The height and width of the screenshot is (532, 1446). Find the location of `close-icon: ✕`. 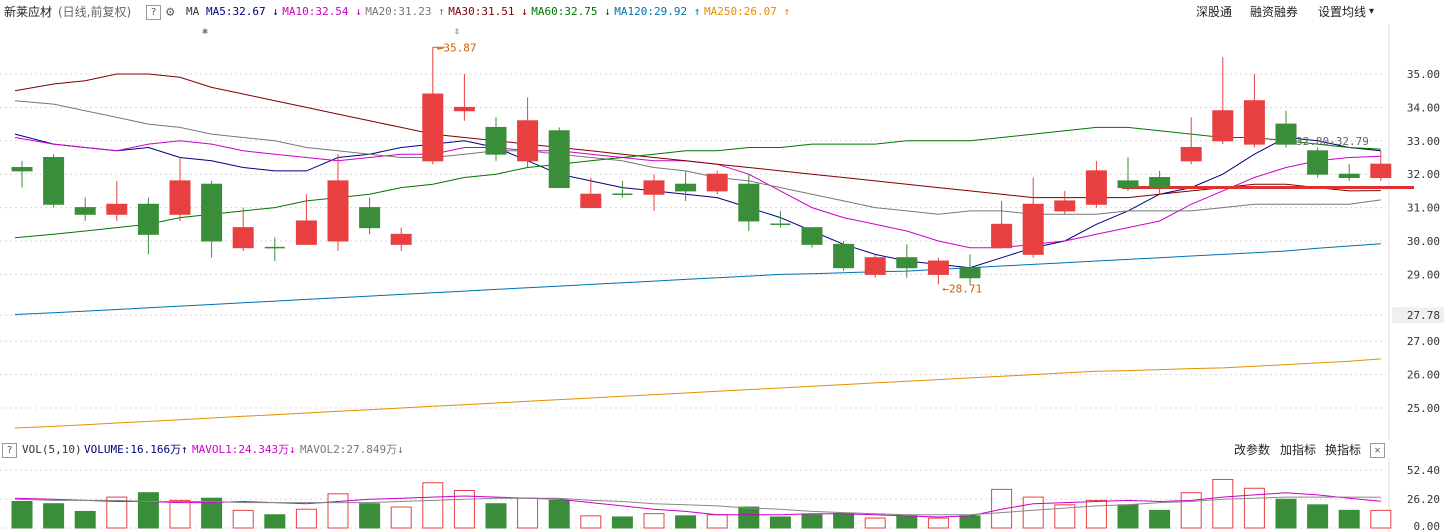

close-icon: ✕ is located at coordinates (1377, 450).